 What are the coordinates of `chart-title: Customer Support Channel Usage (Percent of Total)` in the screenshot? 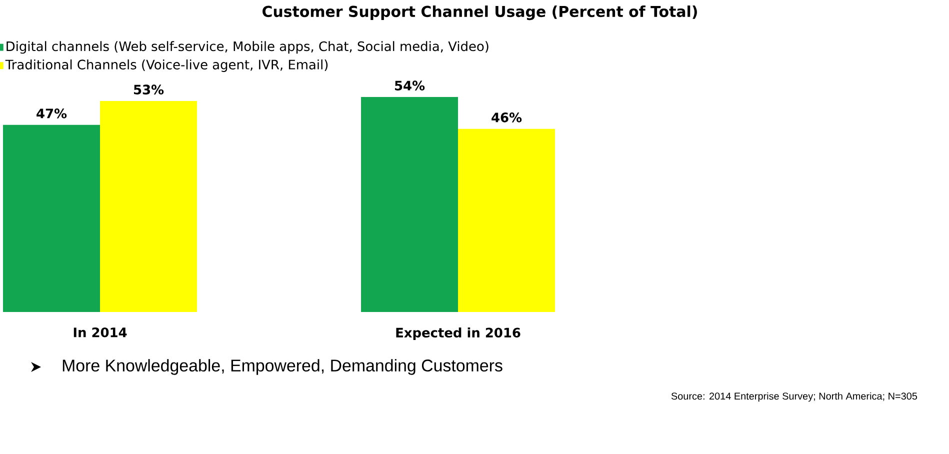 It's located at (479, 13).